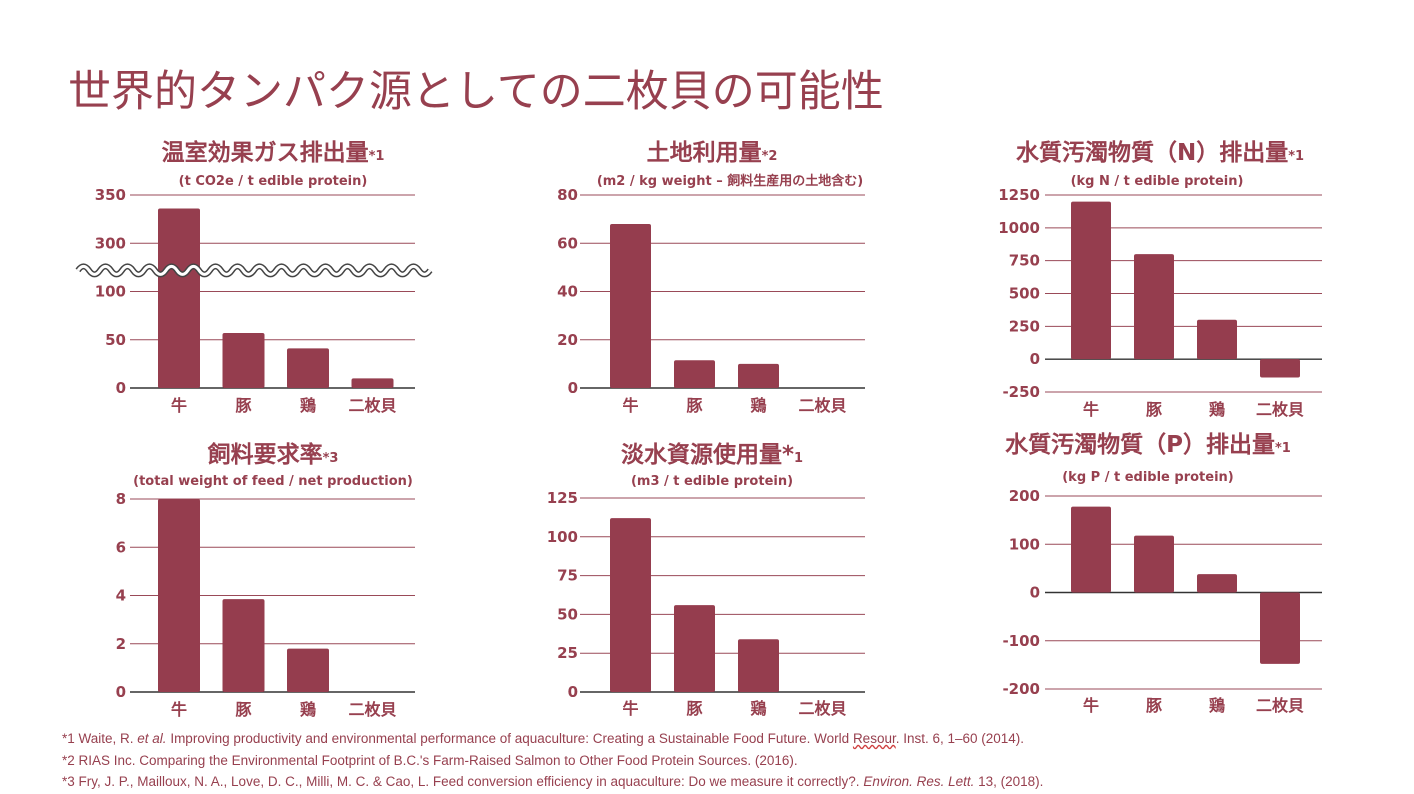 This screenshot has width=1414, height=794. I want to click on chart-title: 淡水資源使用量*1, so click(712, 454).